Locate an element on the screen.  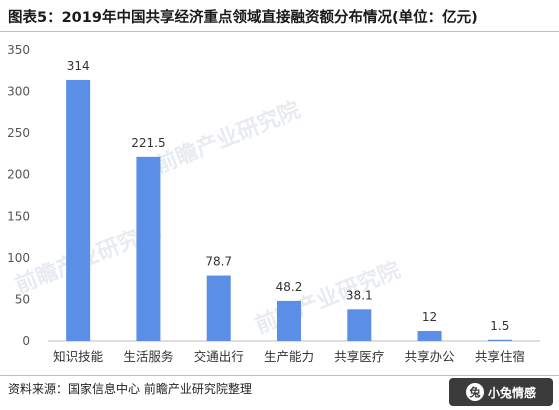
data-label: 48.2 is located at coordinates (289, 287).